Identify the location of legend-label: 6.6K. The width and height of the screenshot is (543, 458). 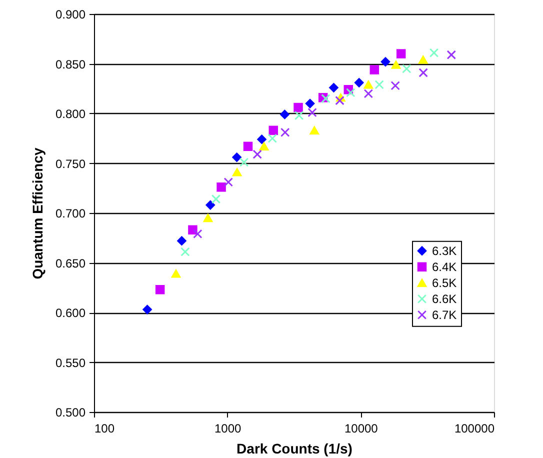
(444, 299).